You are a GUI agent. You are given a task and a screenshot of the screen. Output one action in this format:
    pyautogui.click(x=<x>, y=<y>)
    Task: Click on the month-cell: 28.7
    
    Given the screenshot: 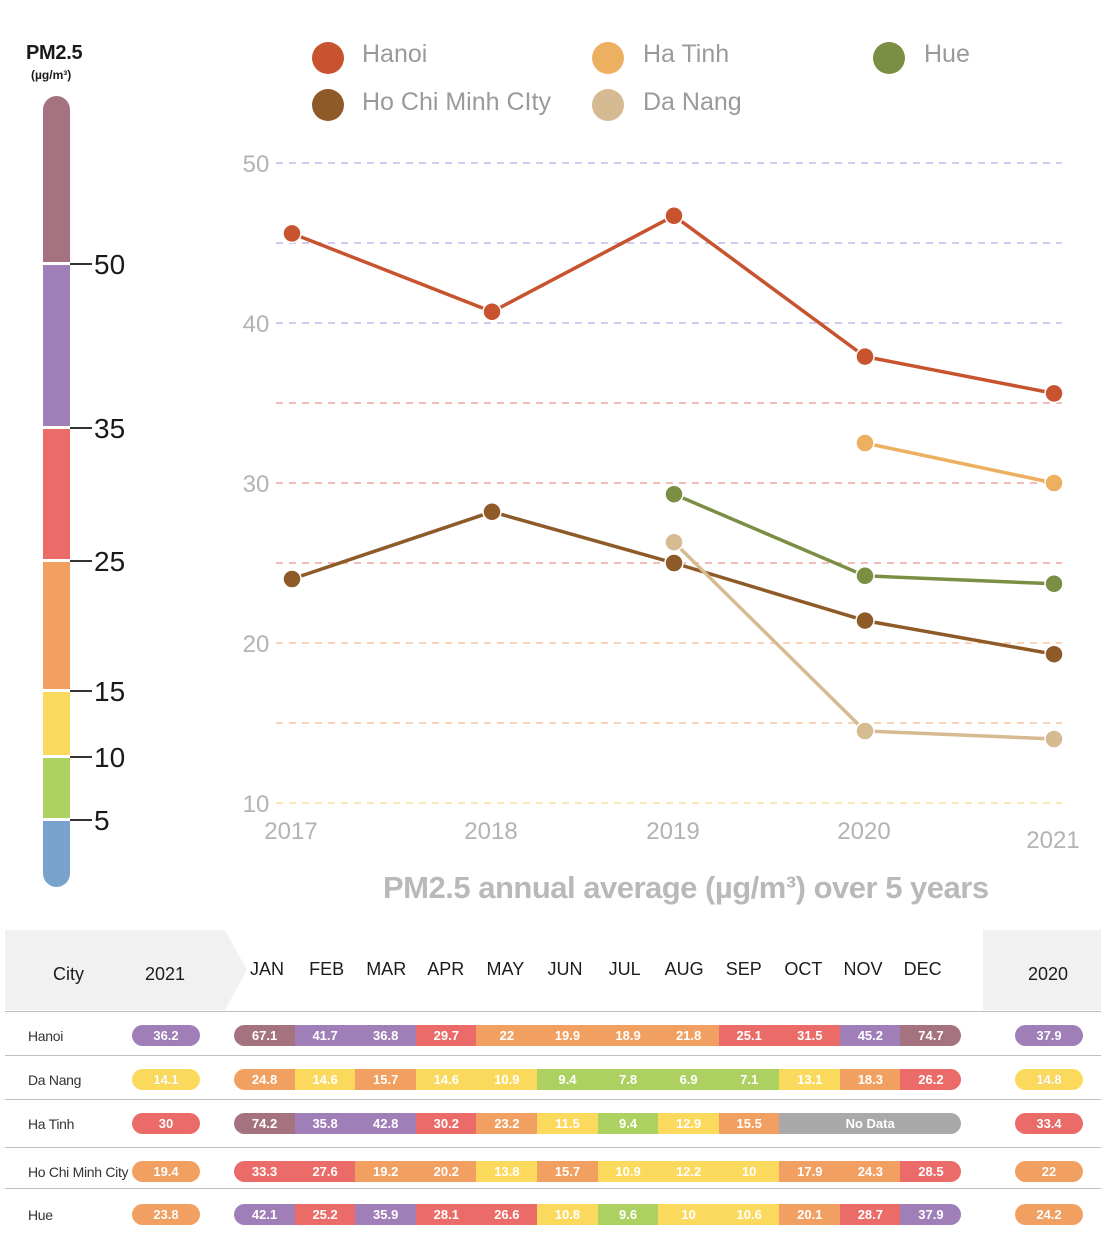 What is the action you would take?
    pyautogui.click(x=870, y=1214)
    